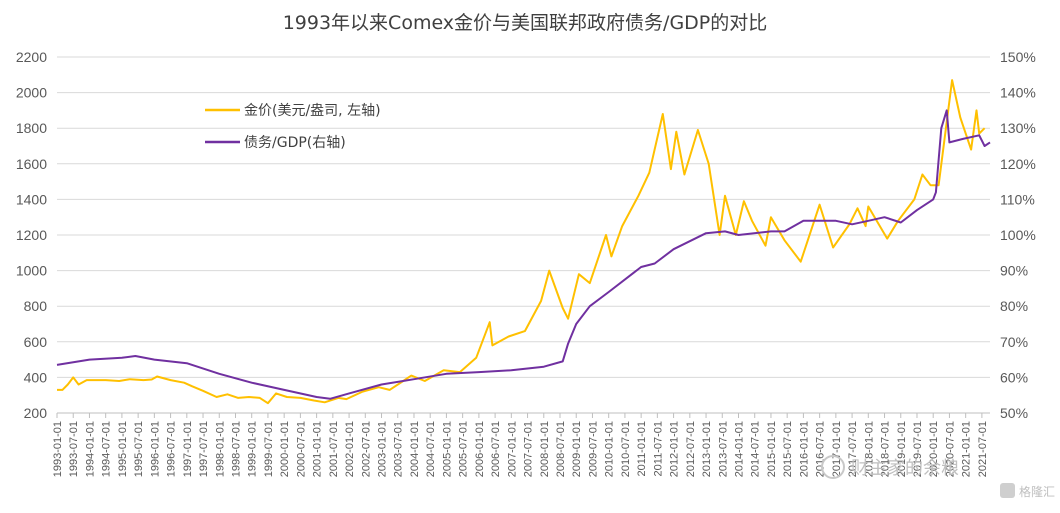  What do you see at coordinates (1014, 413) in the screenshot?
I see `right-tick-label: 50%` at bounding box center [1014, 413].